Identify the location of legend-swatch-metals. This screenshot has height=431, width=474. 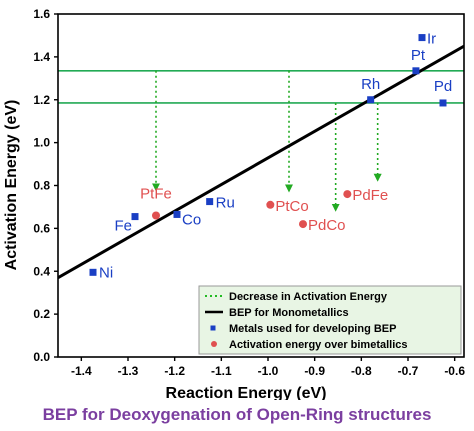
(213, 328).